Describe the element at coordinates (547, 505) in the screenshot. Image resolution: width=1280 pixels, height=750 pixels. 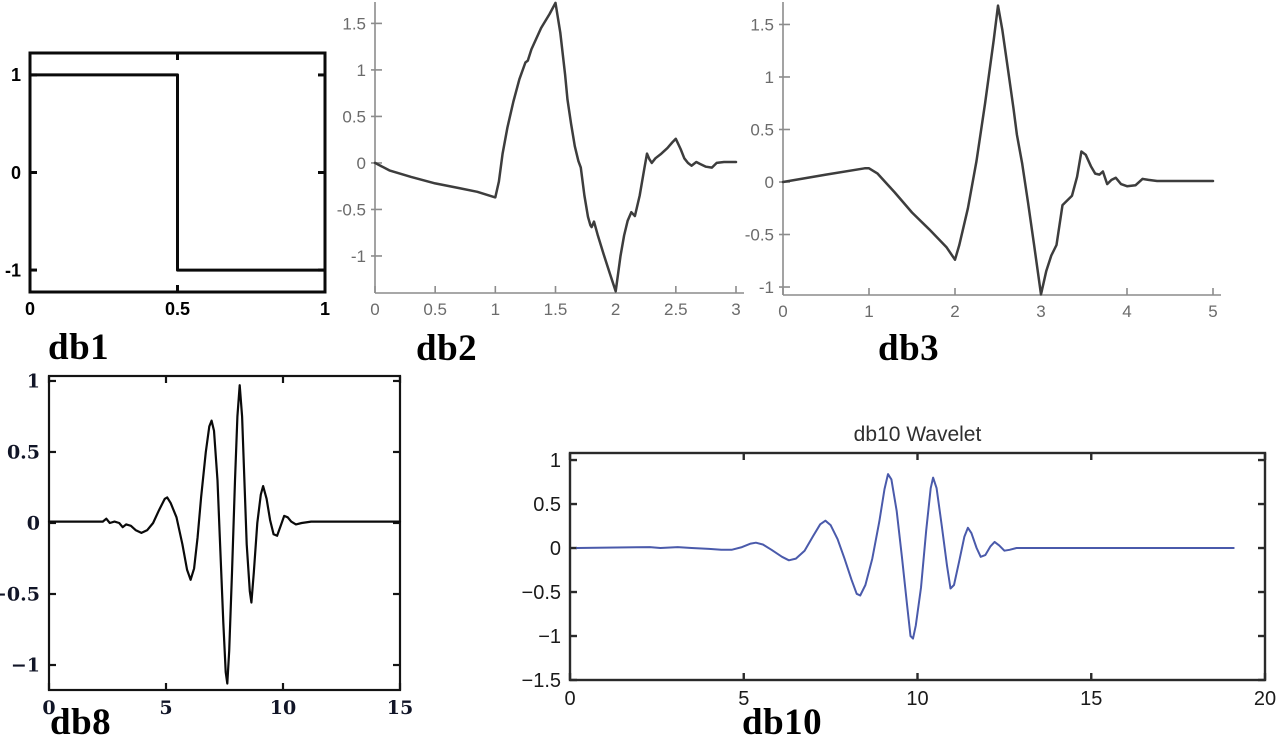
I see `db10-y-tick-label: 0.5` at that location.